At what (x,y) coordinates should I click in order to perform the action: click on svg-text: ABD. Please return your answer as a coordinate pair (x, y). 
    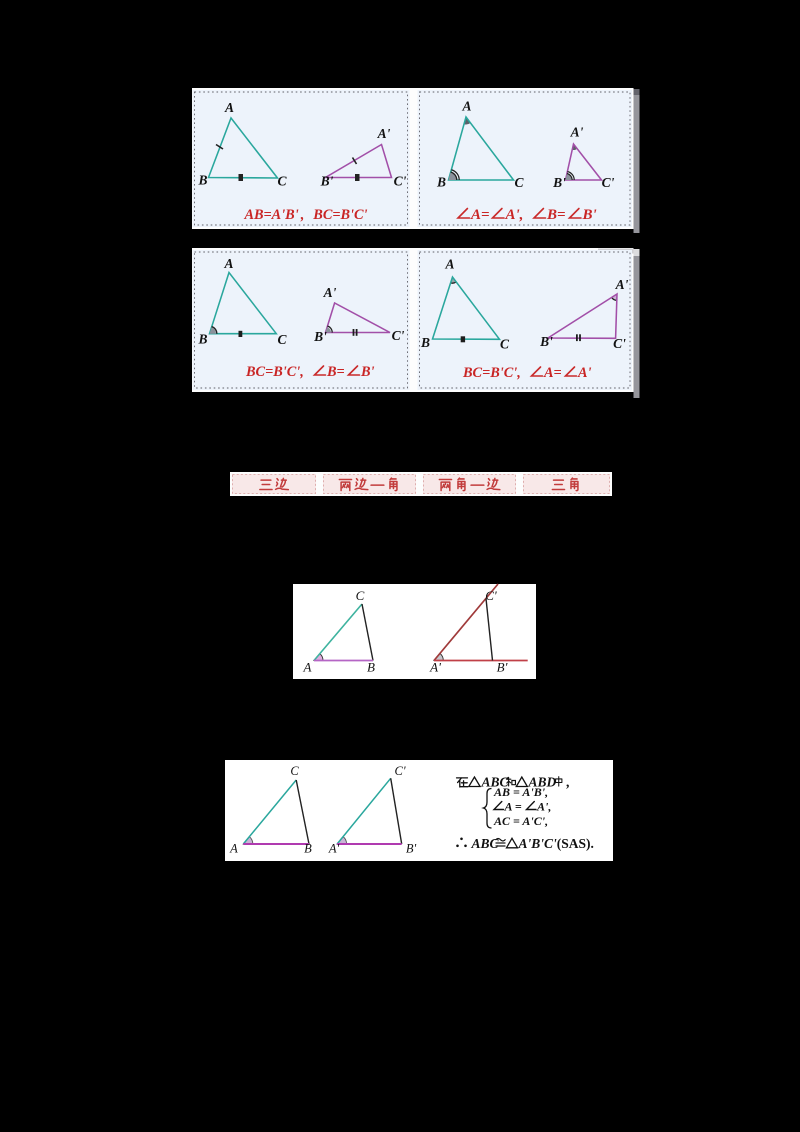
    Looking at the image, I should click on (542, 782).